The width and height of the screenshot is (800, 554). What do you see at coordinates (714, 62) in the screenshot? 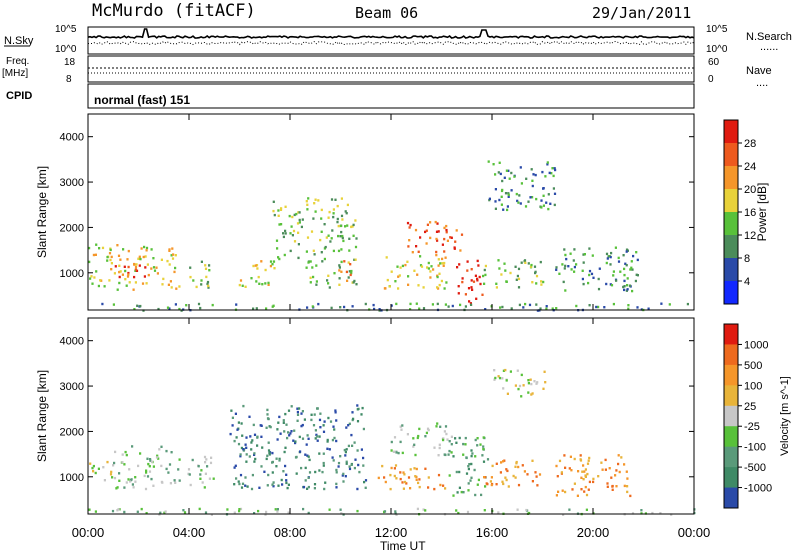
I see `nave-tick-high: 60` at bounding box center [714, 62].